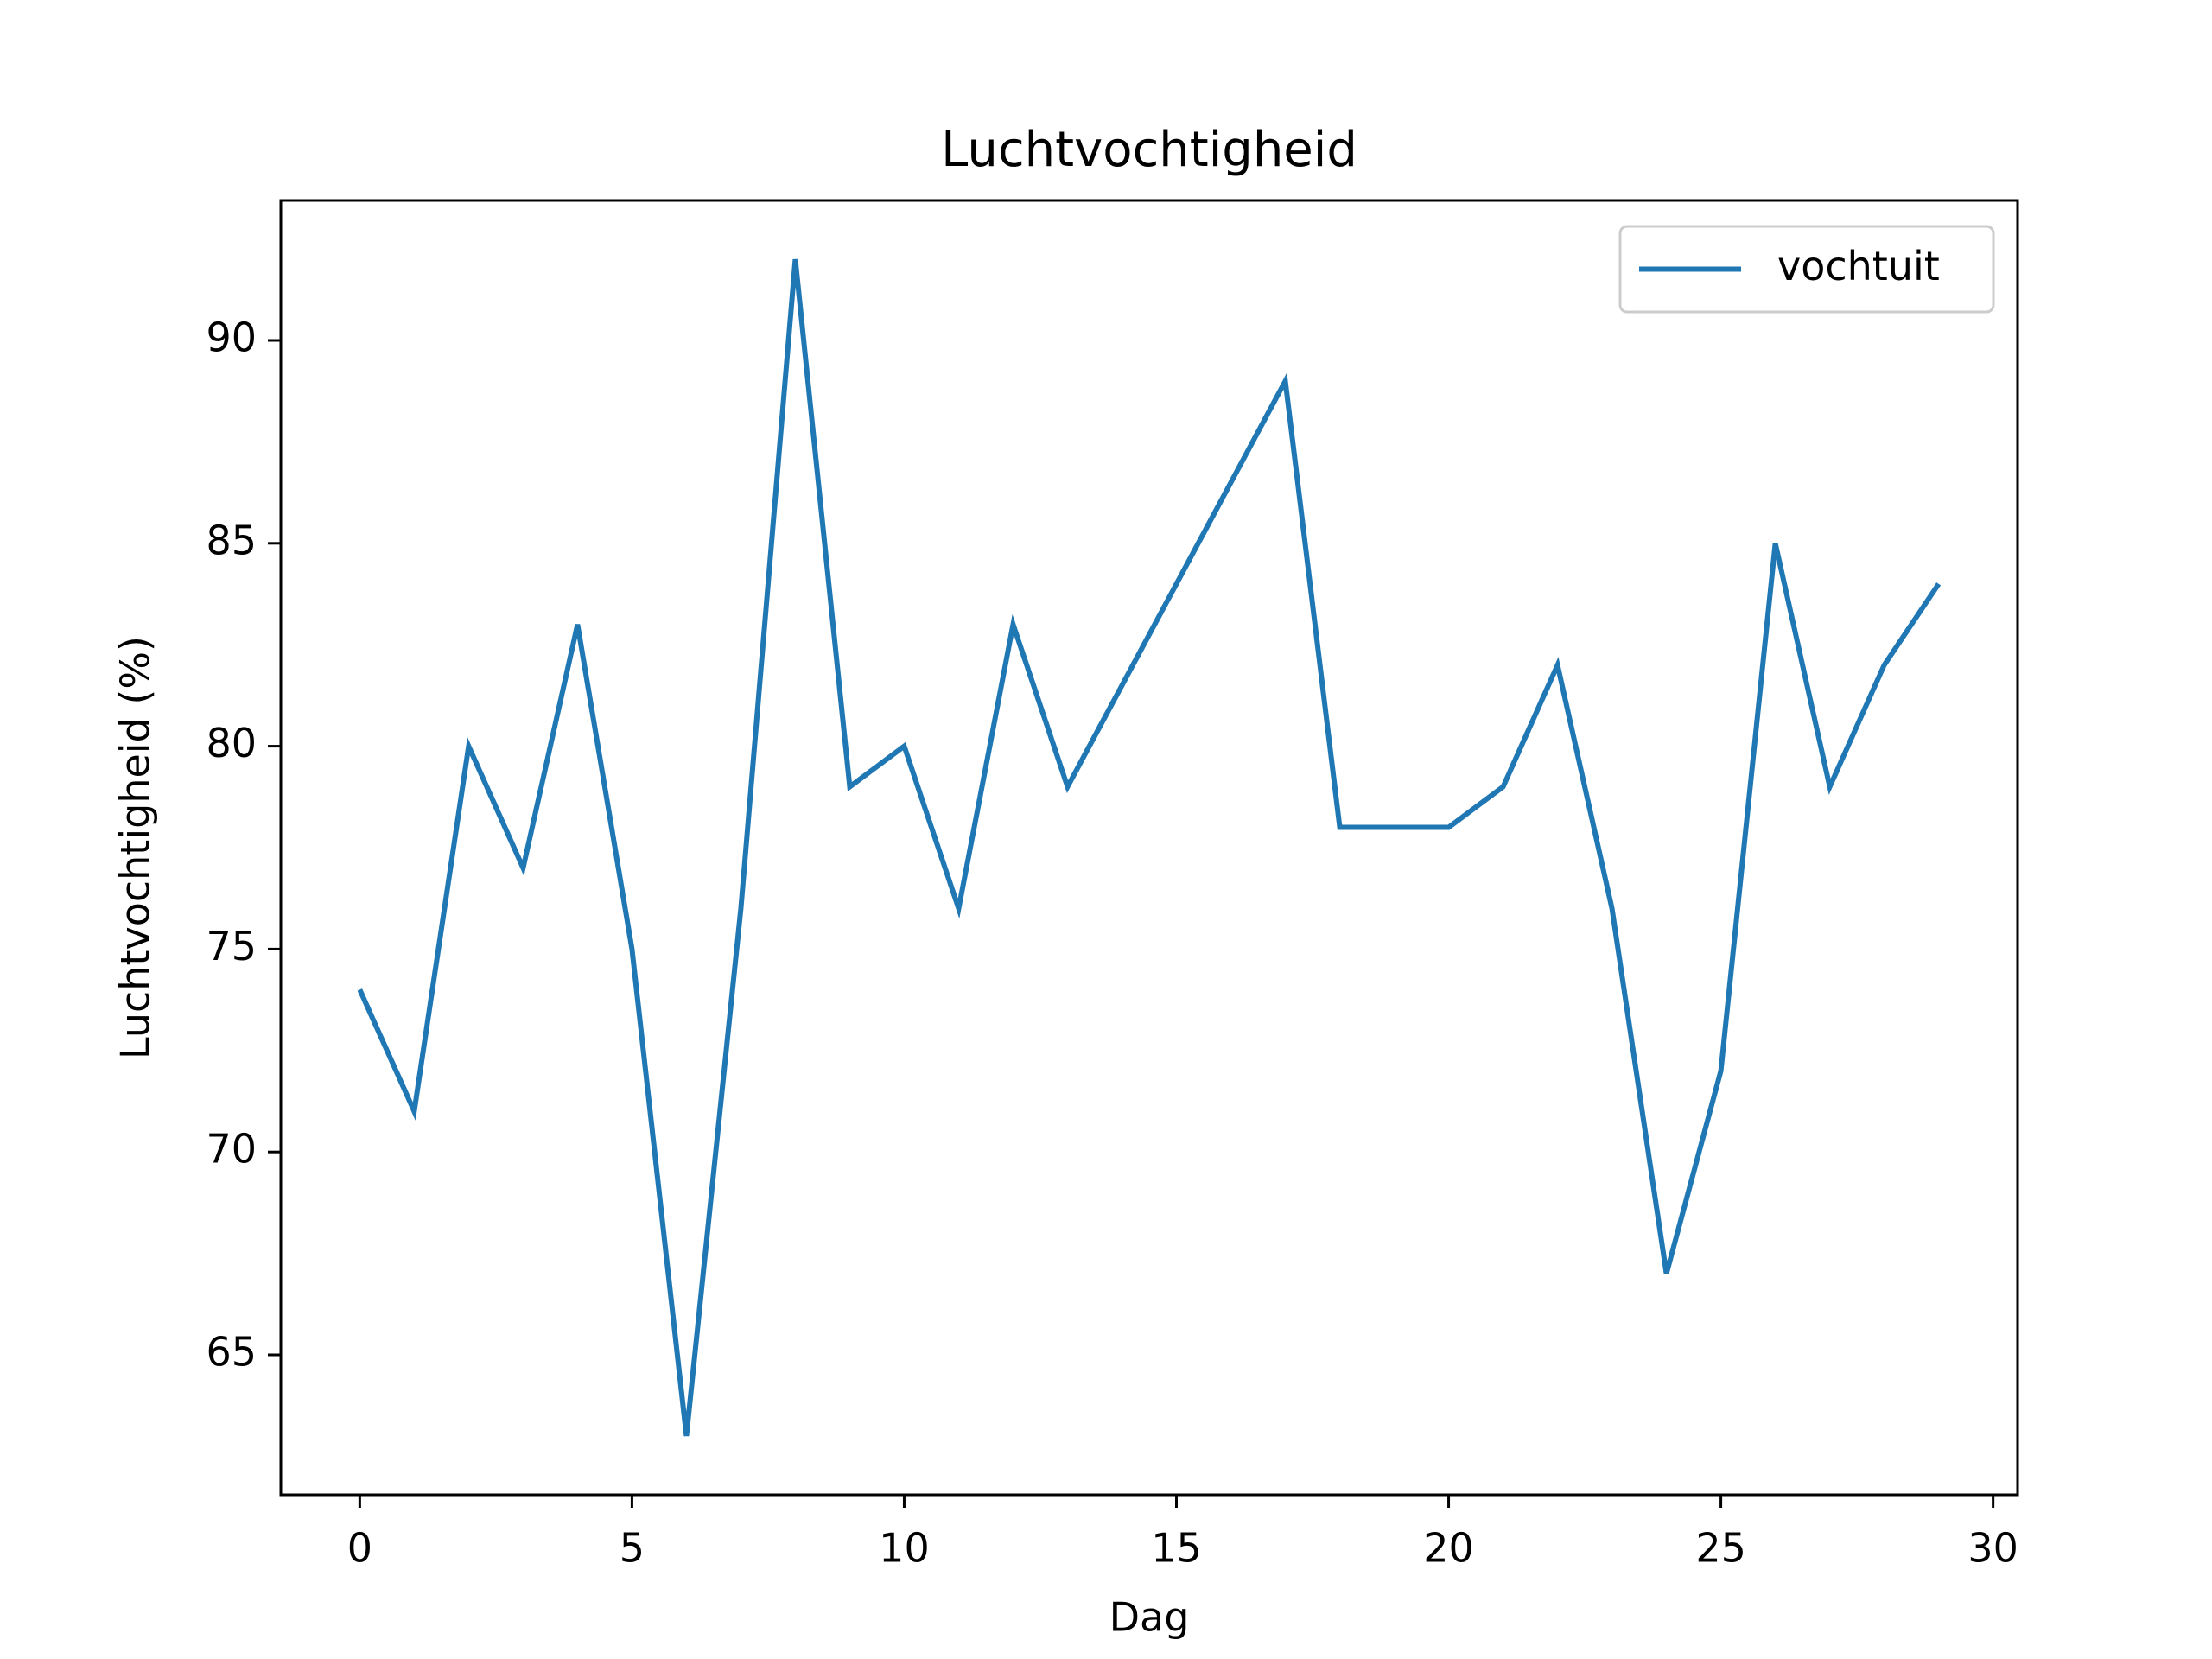 The height and width of the screenshot is (1659, 2212). I want to click on chart-title: Luchtvochtigheid, so click(1149, 150).